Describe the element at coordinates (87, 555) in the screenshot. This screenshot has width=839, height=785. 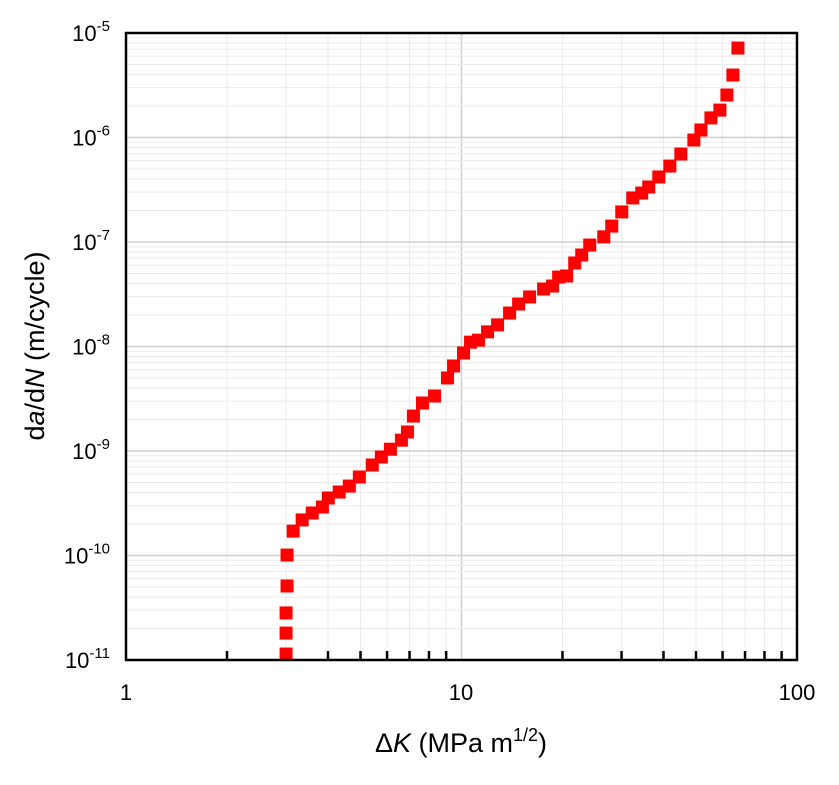
I see `y-tick-label: 10⁻¹⁰` at that location.